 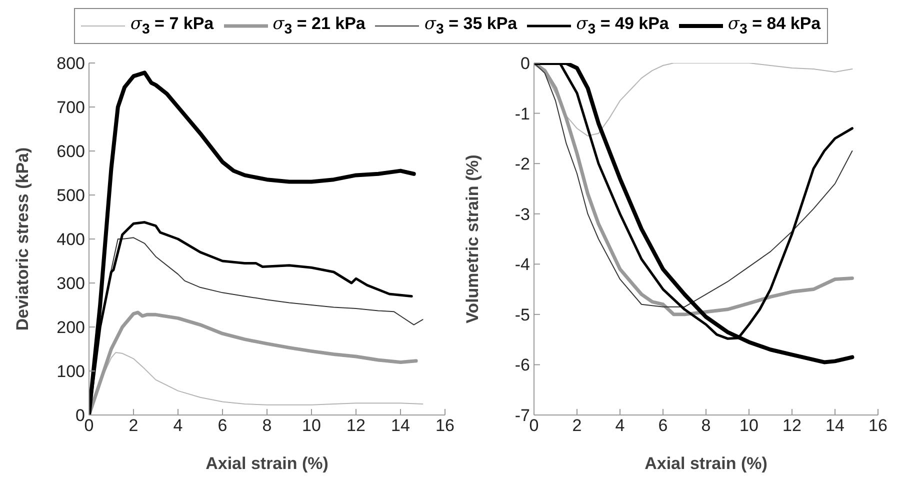 What do you see at coordinates (172, 26) in the screenshot?
I see `legend-label: σ$_{3}$ = 7 kPa` at bounding box center [172, 26].